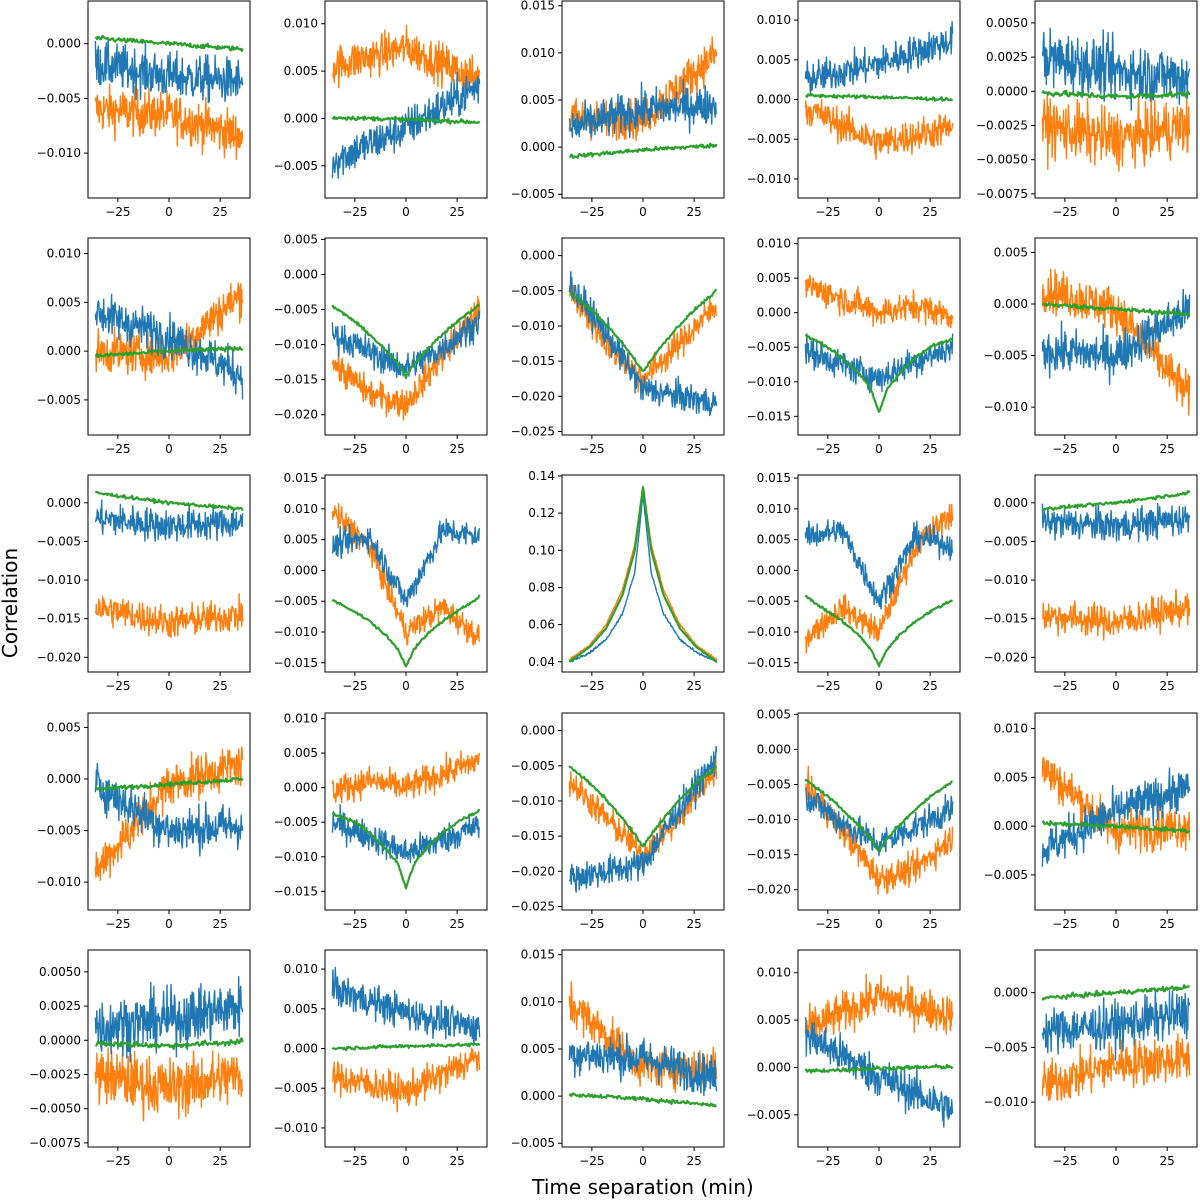  What do you see at coordinates (541, 476) in the screenshot?
I see `y-tick-label: 0.14` at bounding box center [541, 476].